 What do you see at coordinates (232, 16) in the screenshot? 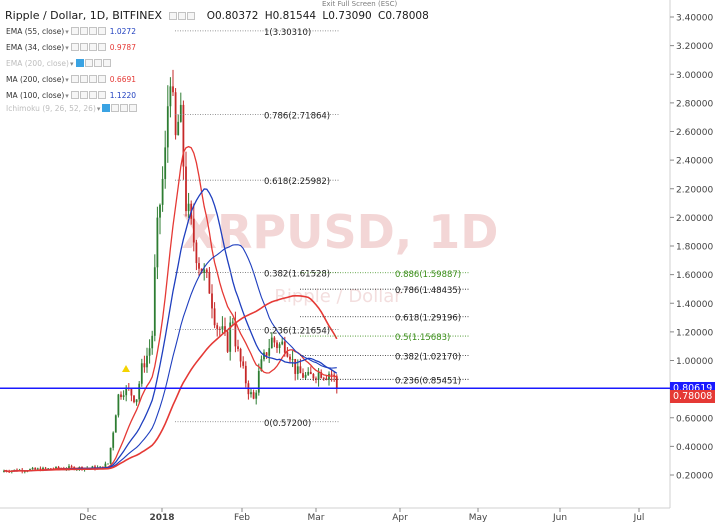
I see `ohlc-open: O0.80372` at bounding box center [232, 16].